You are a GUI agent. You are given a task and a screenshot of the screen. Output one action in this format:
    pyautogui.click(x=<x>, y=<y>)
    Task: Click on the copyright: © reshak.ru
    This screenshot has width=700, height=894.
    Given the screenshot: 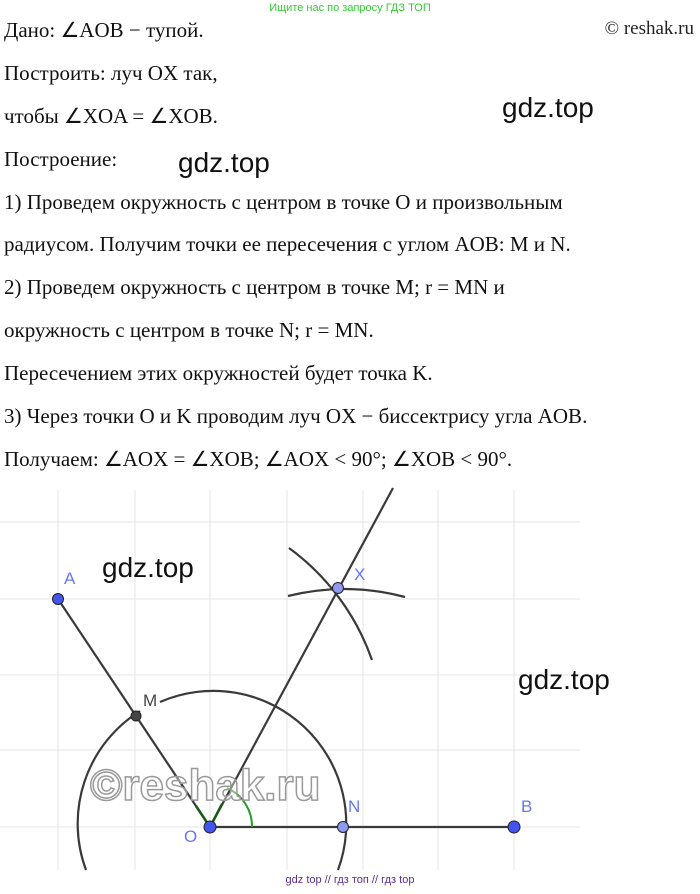 What is the action you would take?
    pyautogui.click(x=649, y=28)
    